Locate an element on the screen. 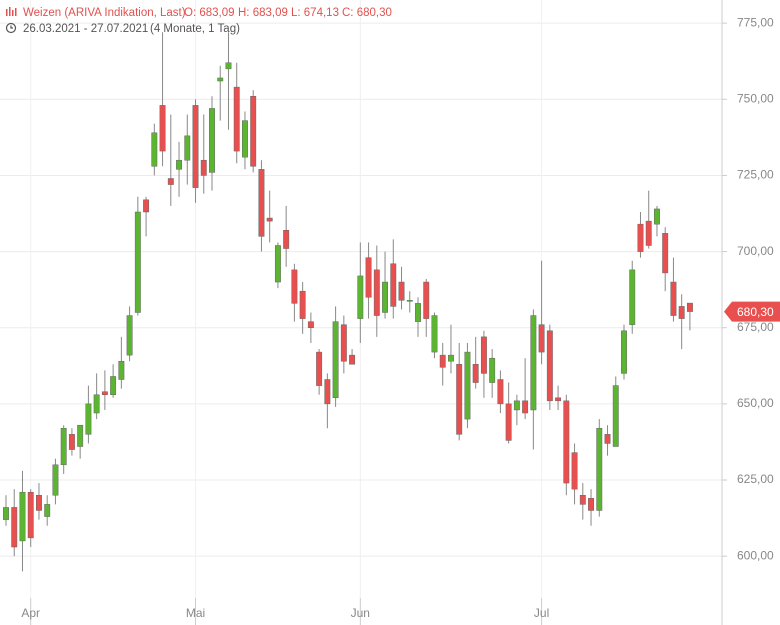 The height and width of the screenshot is (625, 780). y-tick-label: 775,00 is located at coordinates (755, 22).